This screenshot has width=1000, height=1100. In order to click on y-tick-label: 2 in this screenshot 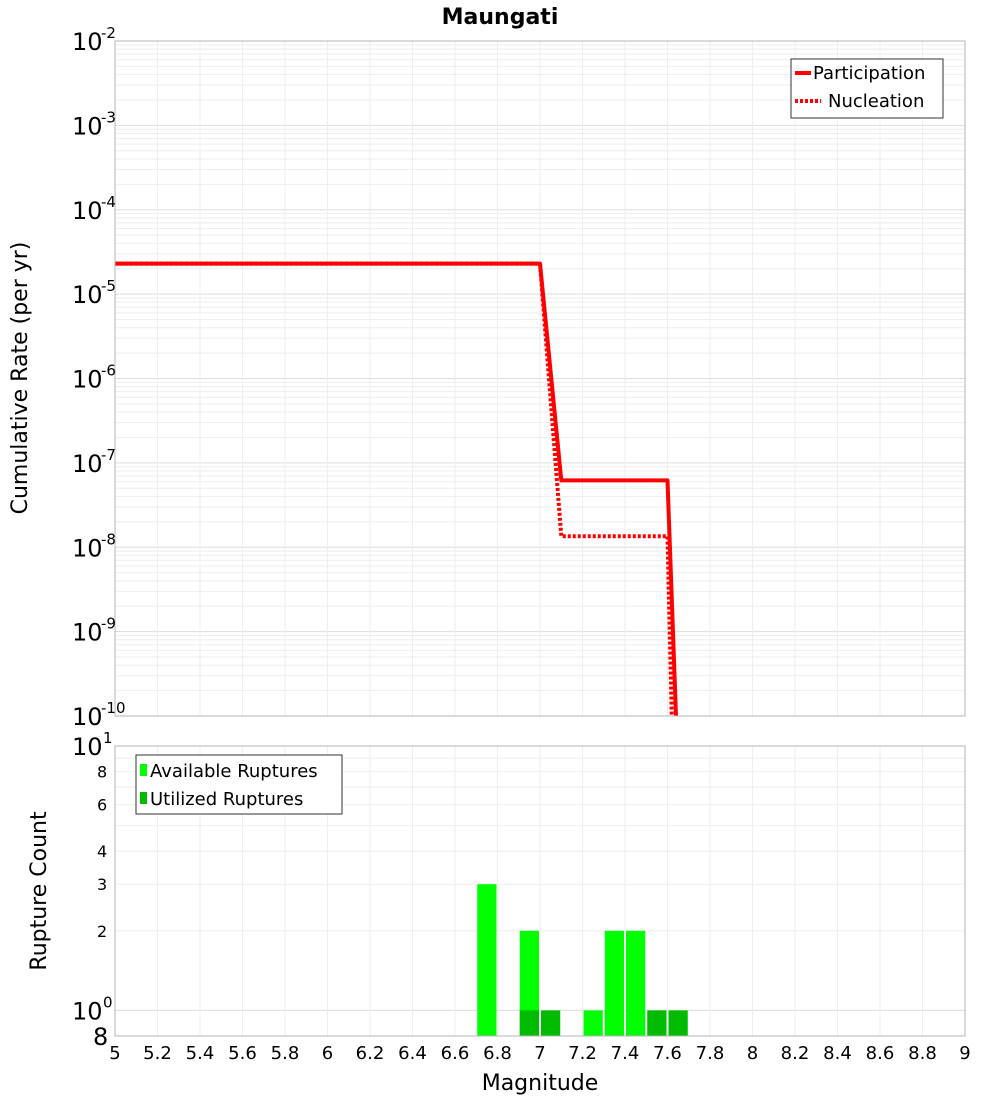, I will do `click(102, 931)`.